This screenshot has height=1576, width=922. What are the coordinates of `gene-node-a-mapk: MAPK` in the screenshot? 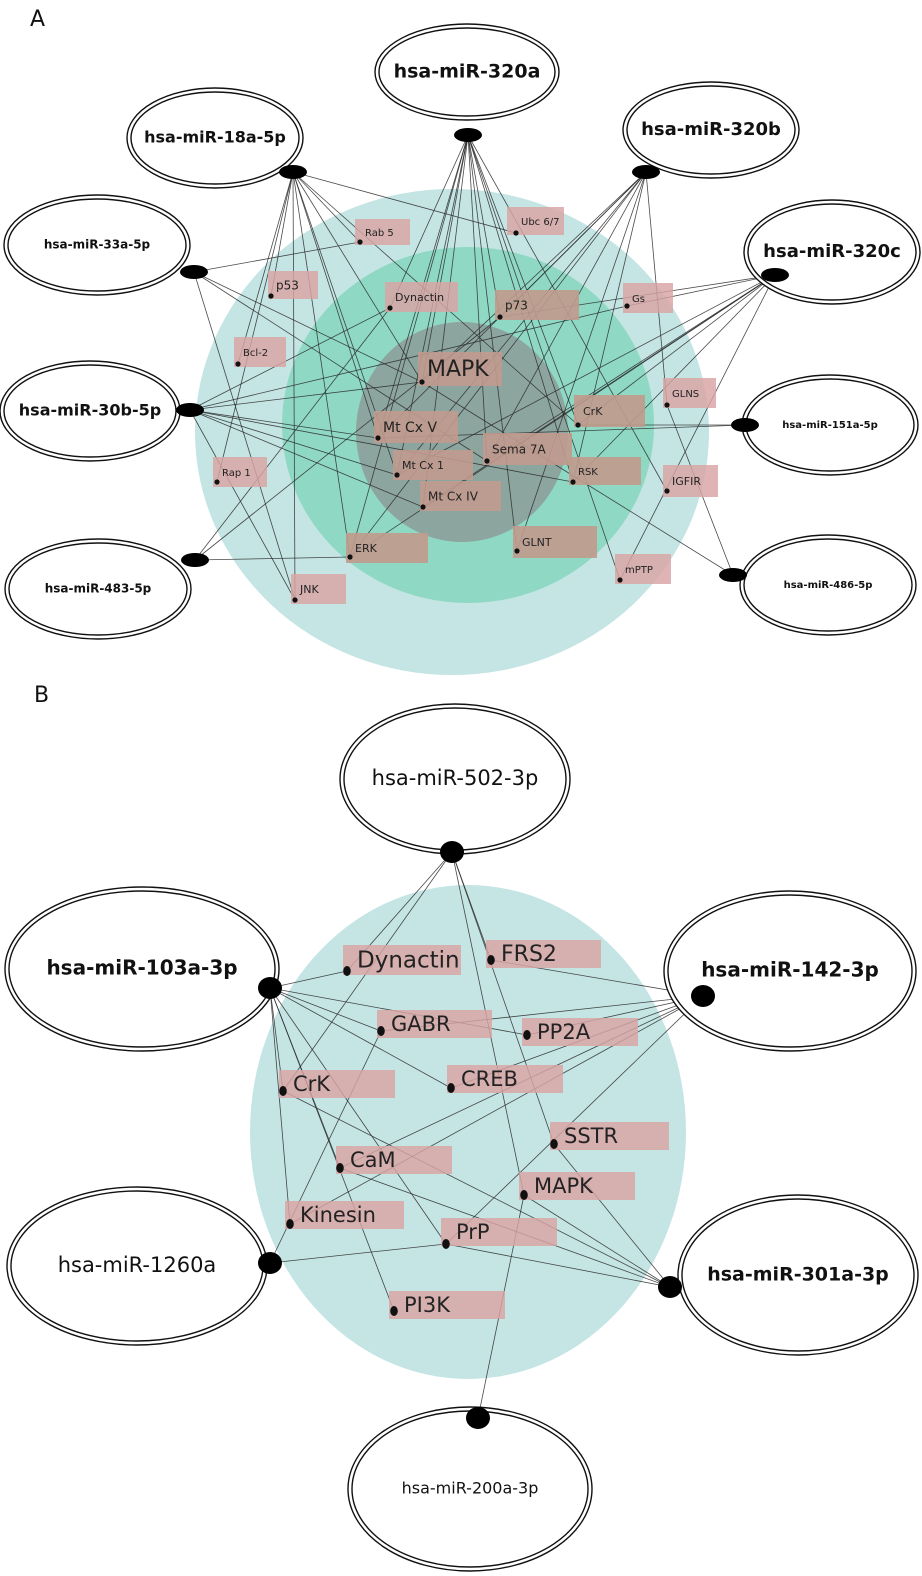 It's located at (460, 369).